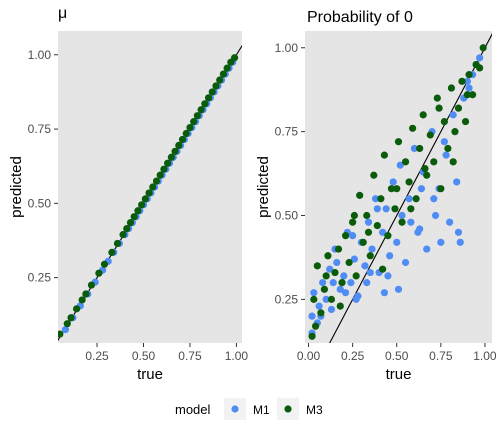 The height and width of the screenshot is (428, 498). I want to click on legend-point-m3, so click(288, 409).